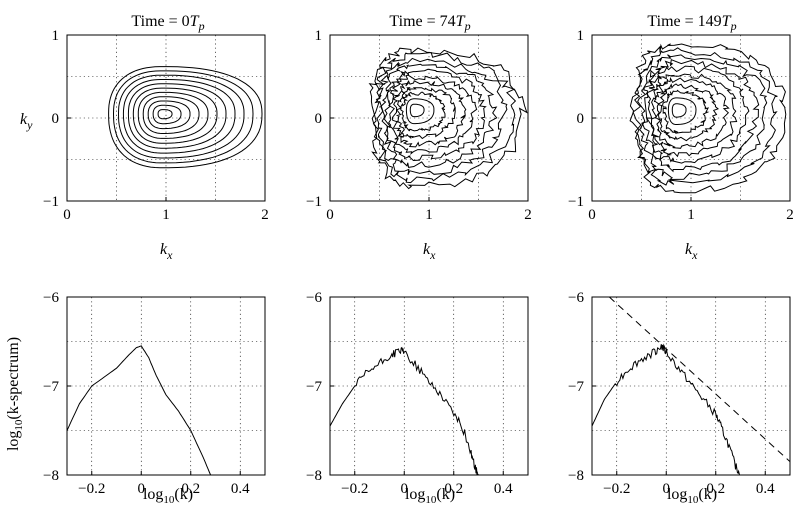 Image resolution: width=795 pixels, height=506 pixels. Describe the element at coordinates (429, 23) in the screenshot. I see `title-panel-2: Time = 74Tp` at that location.